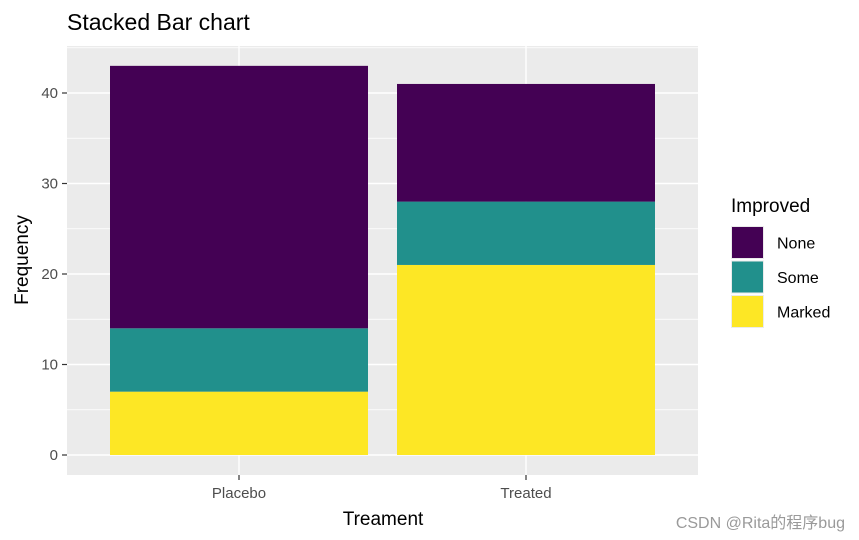 The height and width of the screenshot is (540, 859). I want to click on legend-swatch-some, so click(747, 277).